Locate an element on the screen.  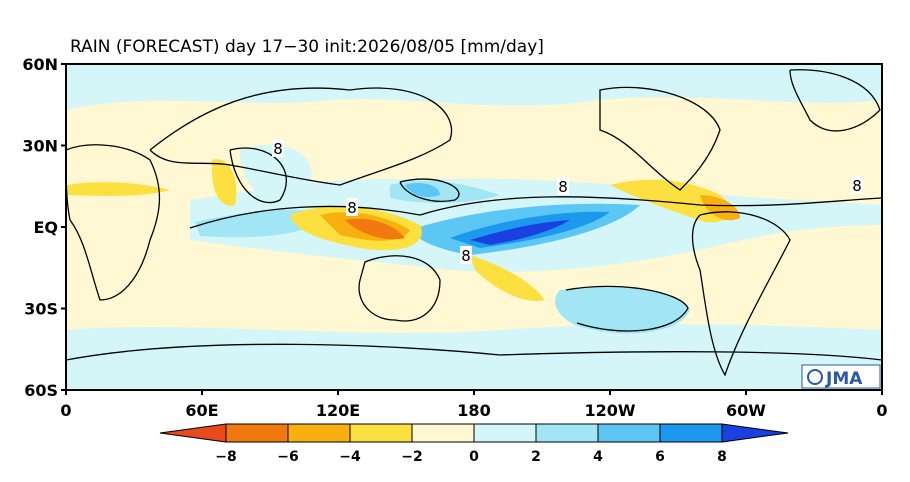
colorbar-label: 8 is located at coordinates (722, 457).